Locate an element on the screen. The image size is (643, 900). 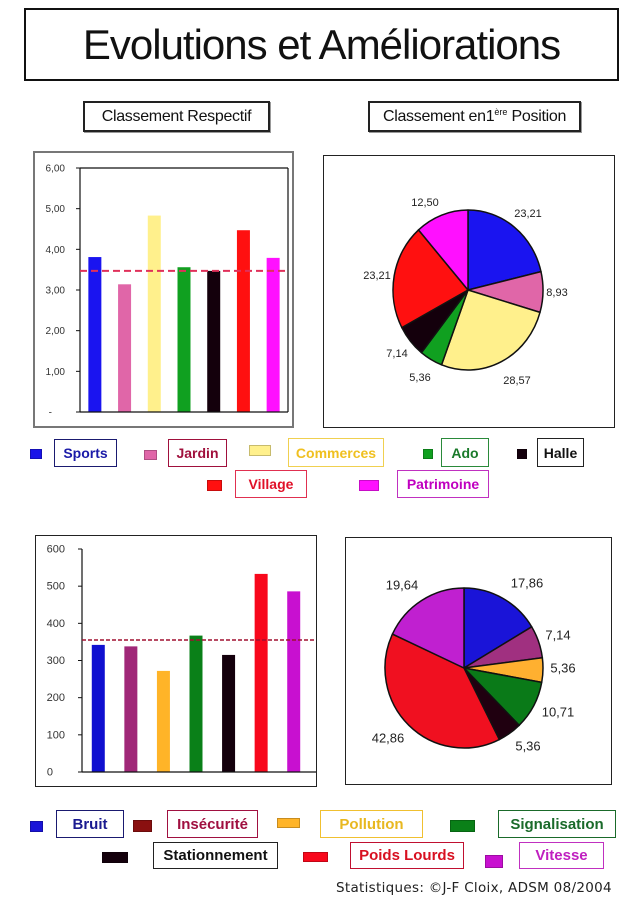
legend-box-pollution: Pollution is located at coordinates (371, 824).